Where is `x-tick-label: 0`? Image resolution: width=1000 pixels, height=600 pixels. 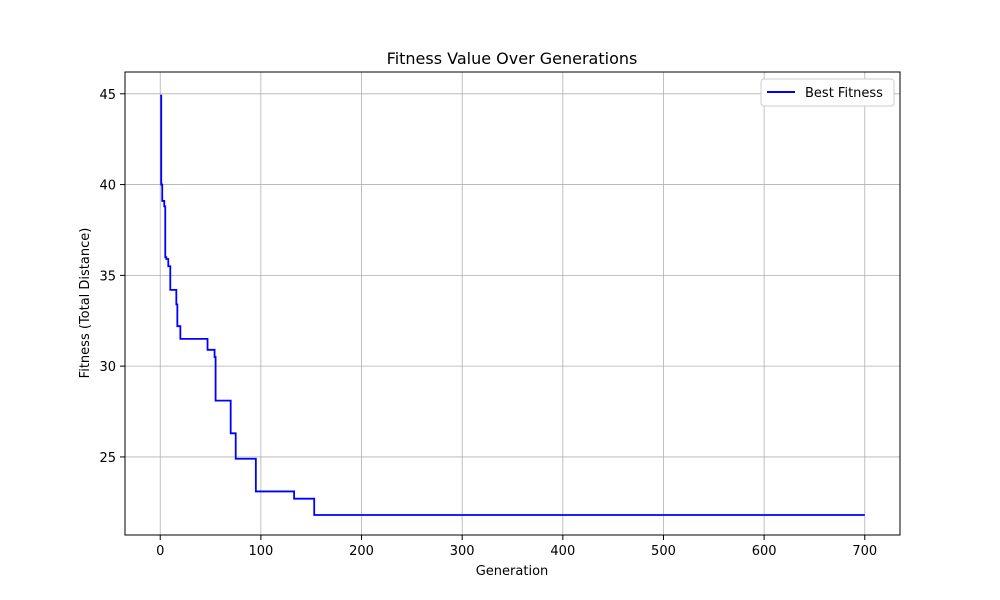
x-tick-label: 0 is located at coordinates (160, 551).